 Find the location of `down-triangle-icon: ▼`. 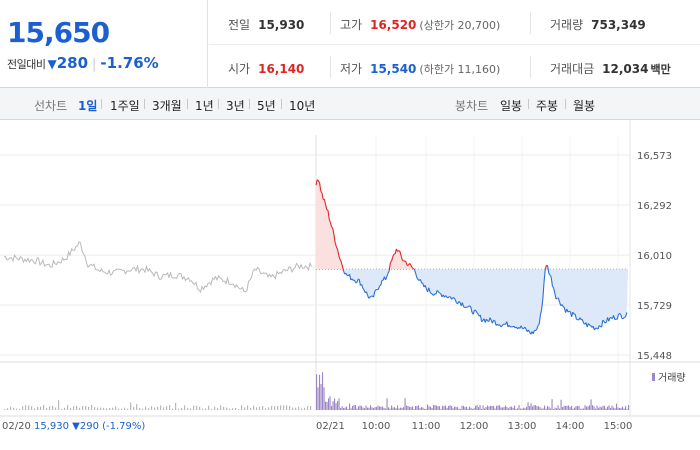

down-triangle-icon: ▼ is located at coordinates (52, 64).